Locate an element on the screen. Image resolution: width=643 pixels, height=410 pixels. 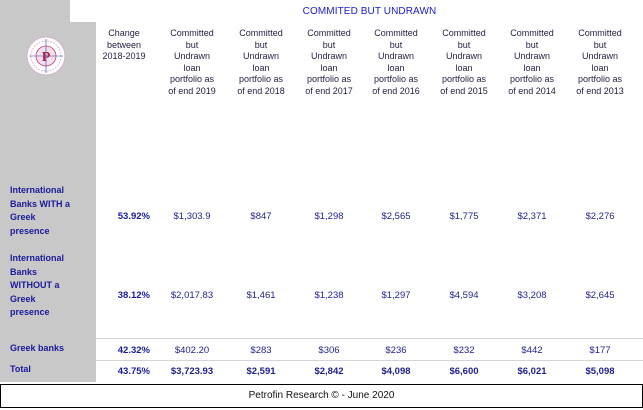
value-cell: $1,238 is located at coordinates (329, 295).